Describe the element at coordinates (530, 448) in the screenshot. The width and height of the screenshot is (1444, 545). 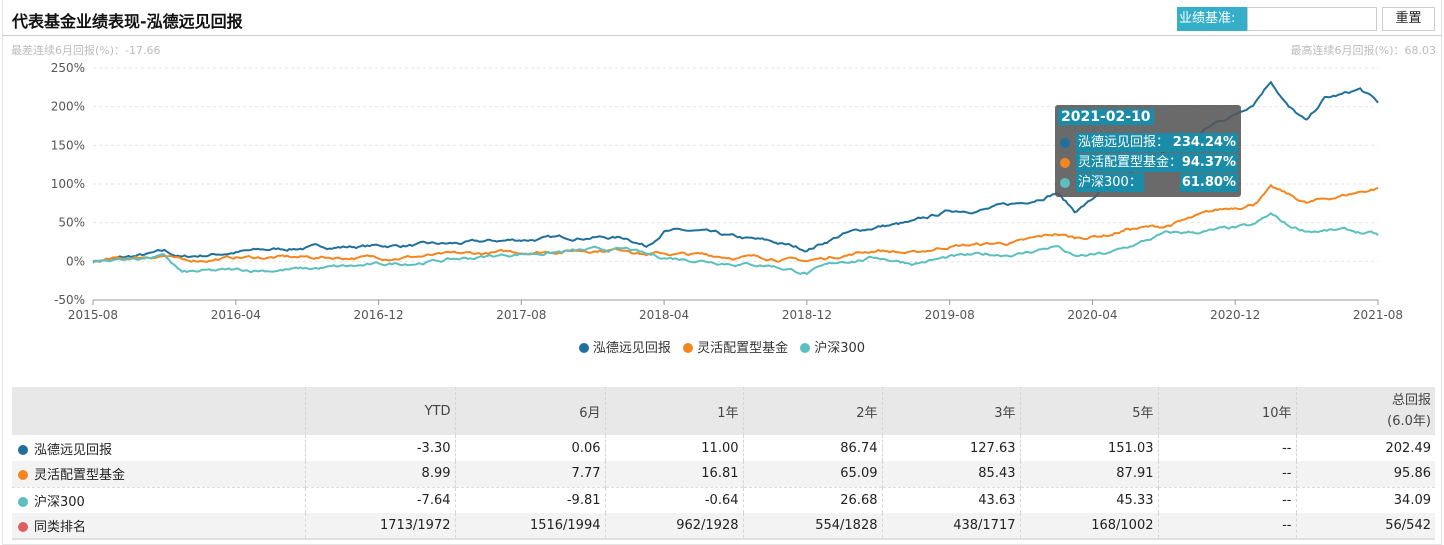
I see `table-cell: 0.06` at that location.